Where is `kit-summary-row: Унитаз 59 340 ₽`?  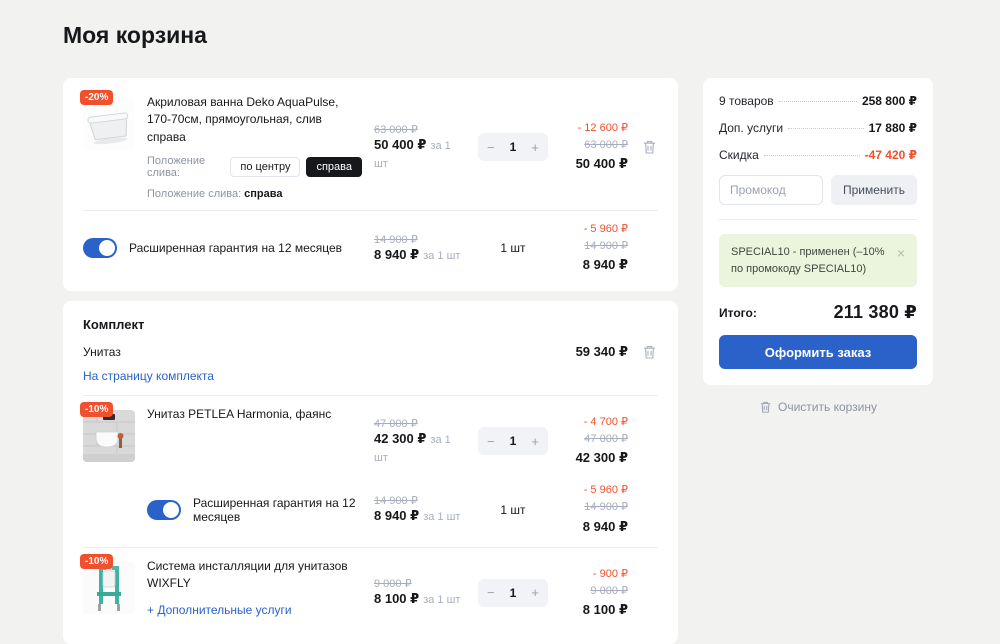
kit-summary-row: Унитаз 59 340 ₽ is located at coordinates (370, 352).